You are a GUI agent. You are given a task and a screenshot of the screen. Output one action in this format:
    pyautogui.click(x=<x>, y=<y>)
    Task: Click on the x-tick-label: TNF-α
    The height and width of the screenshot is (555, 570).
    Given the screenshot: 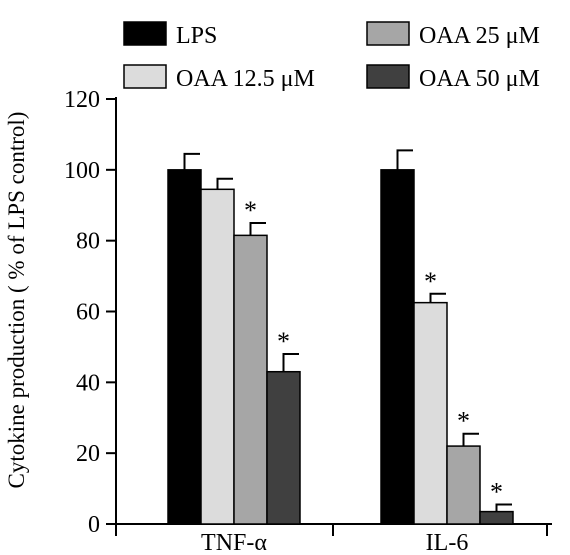 What is the action you would take?
    pyautogui.click(x=234, y=542)
    